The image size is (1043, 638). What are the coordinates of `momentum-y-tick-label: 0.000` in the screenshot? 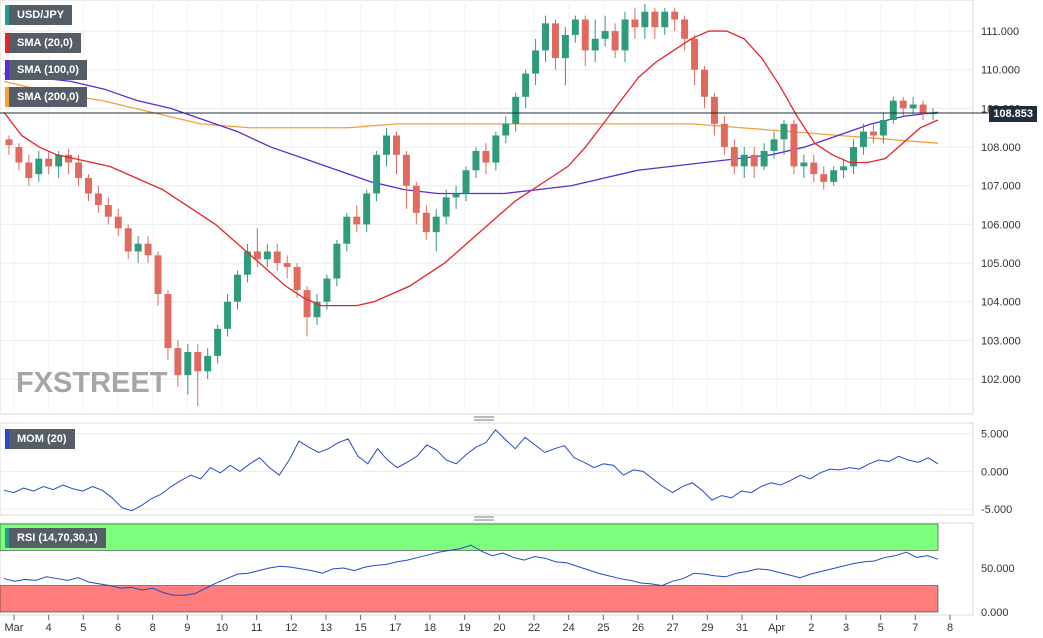 It's located at (995, 472).